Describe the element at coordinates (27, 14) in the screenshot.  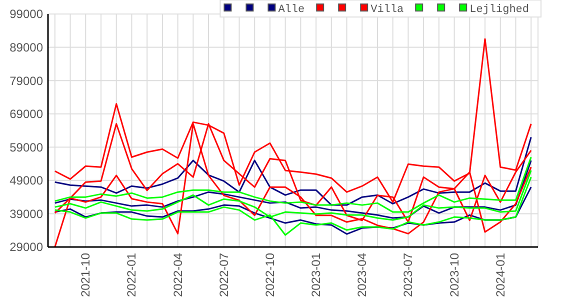
I see `y-tick-label: 99000` at that location.